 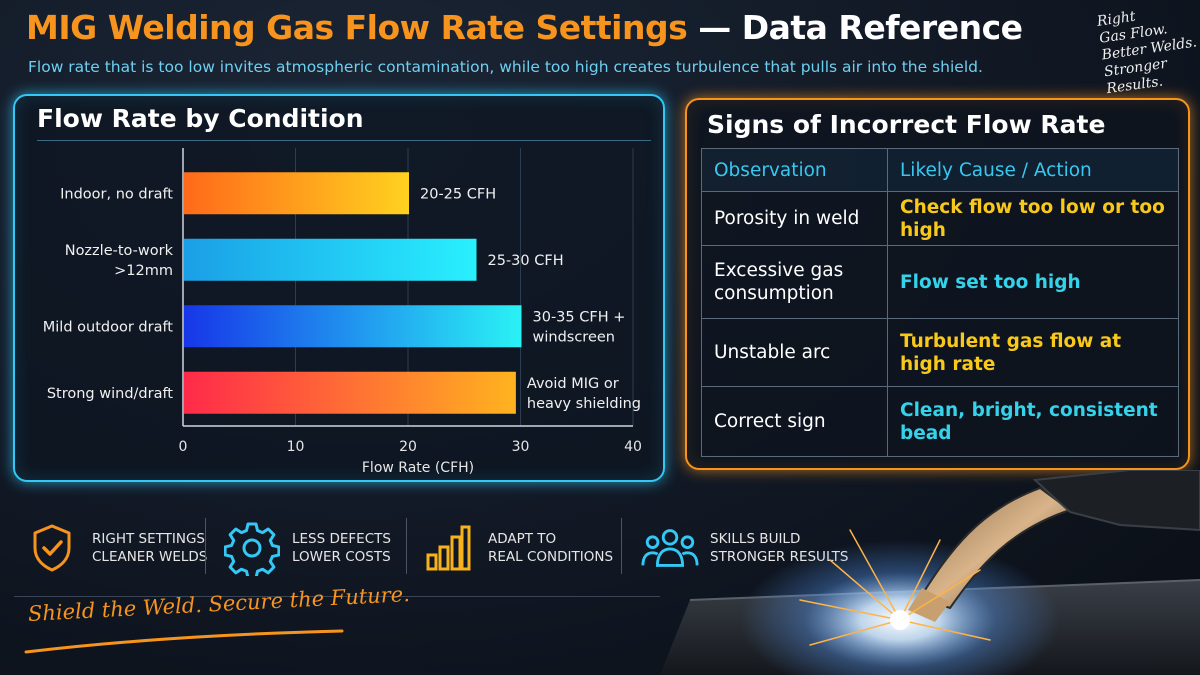 What do you see at coordinates (143, 271) in the screenshot?
I see `category-label: >12mm` at bounding box center [143, 271].